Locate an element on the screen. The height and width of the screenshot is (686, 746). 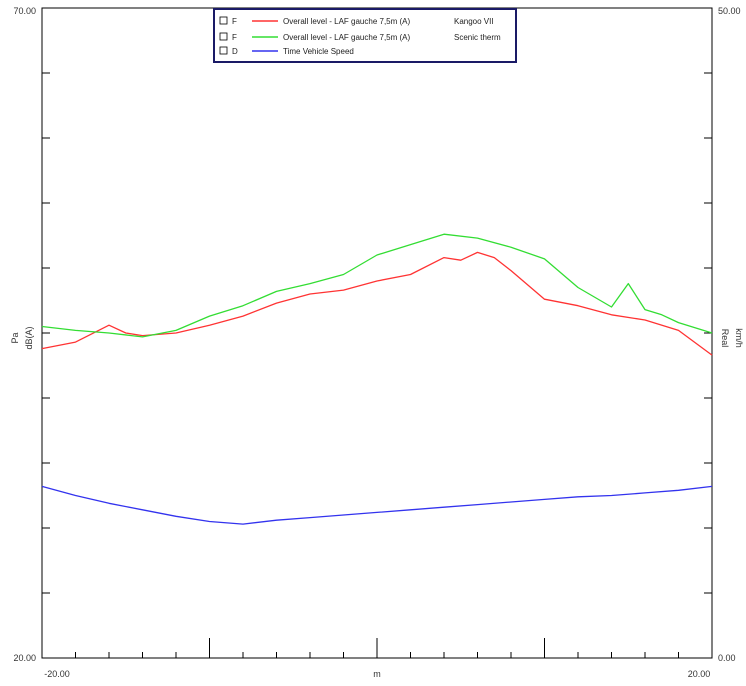
legend-box is located at coordinates (365, 35).